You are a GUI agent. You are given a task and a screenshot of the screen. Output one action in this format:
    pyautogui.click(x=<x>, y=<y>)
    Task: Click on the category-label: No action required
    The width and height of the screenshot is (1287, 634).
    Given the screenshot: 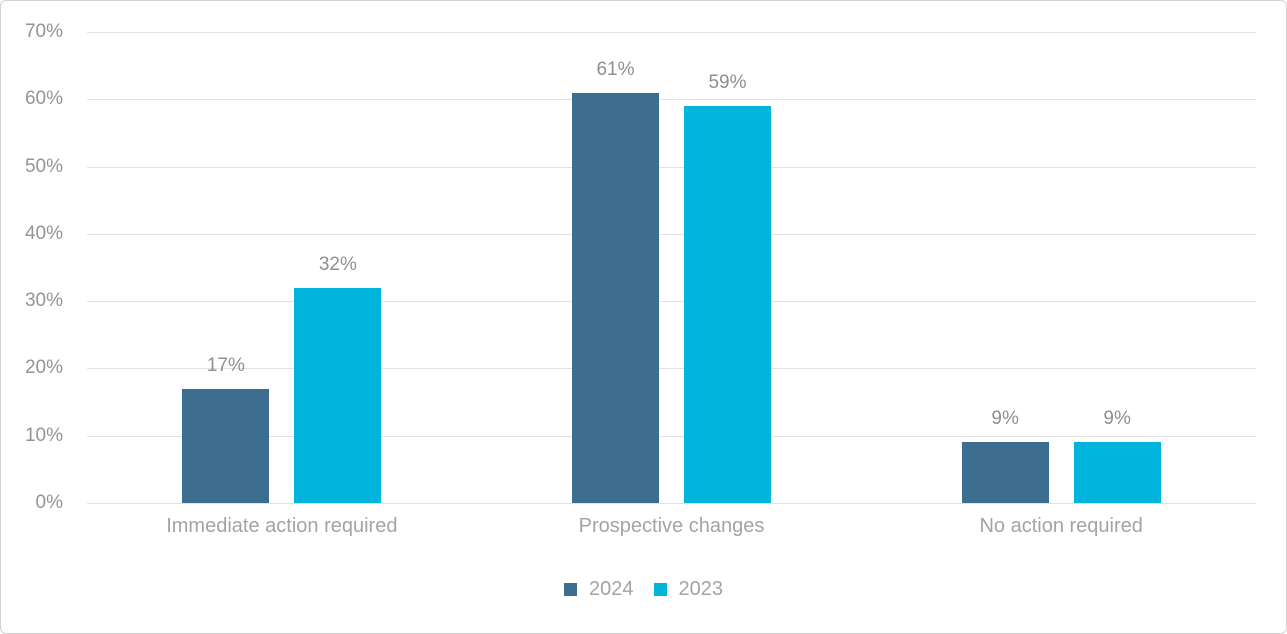 What is the action you would take?
    pyautogui.click(x=1061, y=526)
    